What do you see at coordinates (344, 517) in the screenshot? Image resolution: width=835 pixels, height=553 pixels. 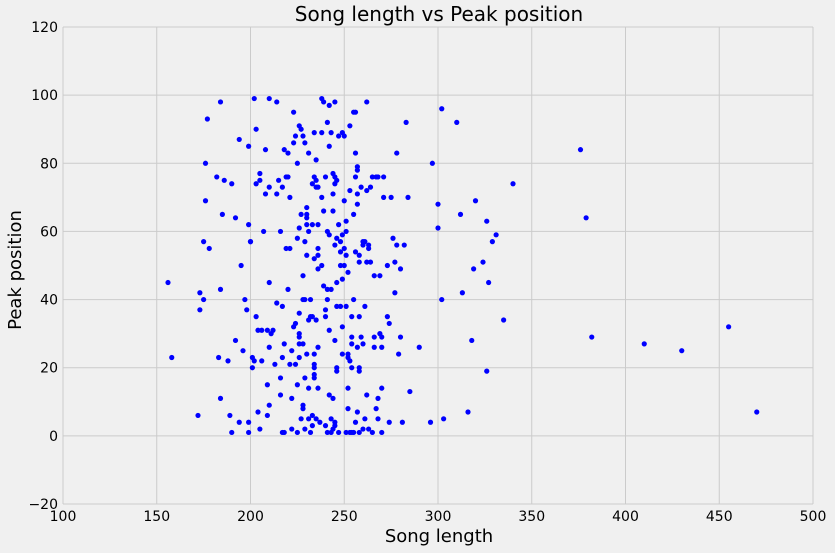 I see `x-tick-label: 250` at bounding box center [344, 517].